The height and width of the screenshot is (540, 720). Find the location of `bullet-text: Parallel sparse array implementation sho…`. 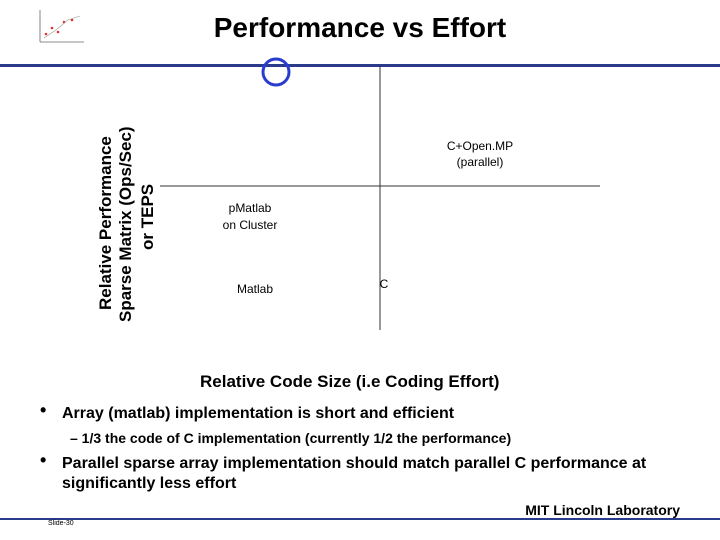

bullet-text: Parallel sparse array implementation sho… is located at coordinates (354, 473).